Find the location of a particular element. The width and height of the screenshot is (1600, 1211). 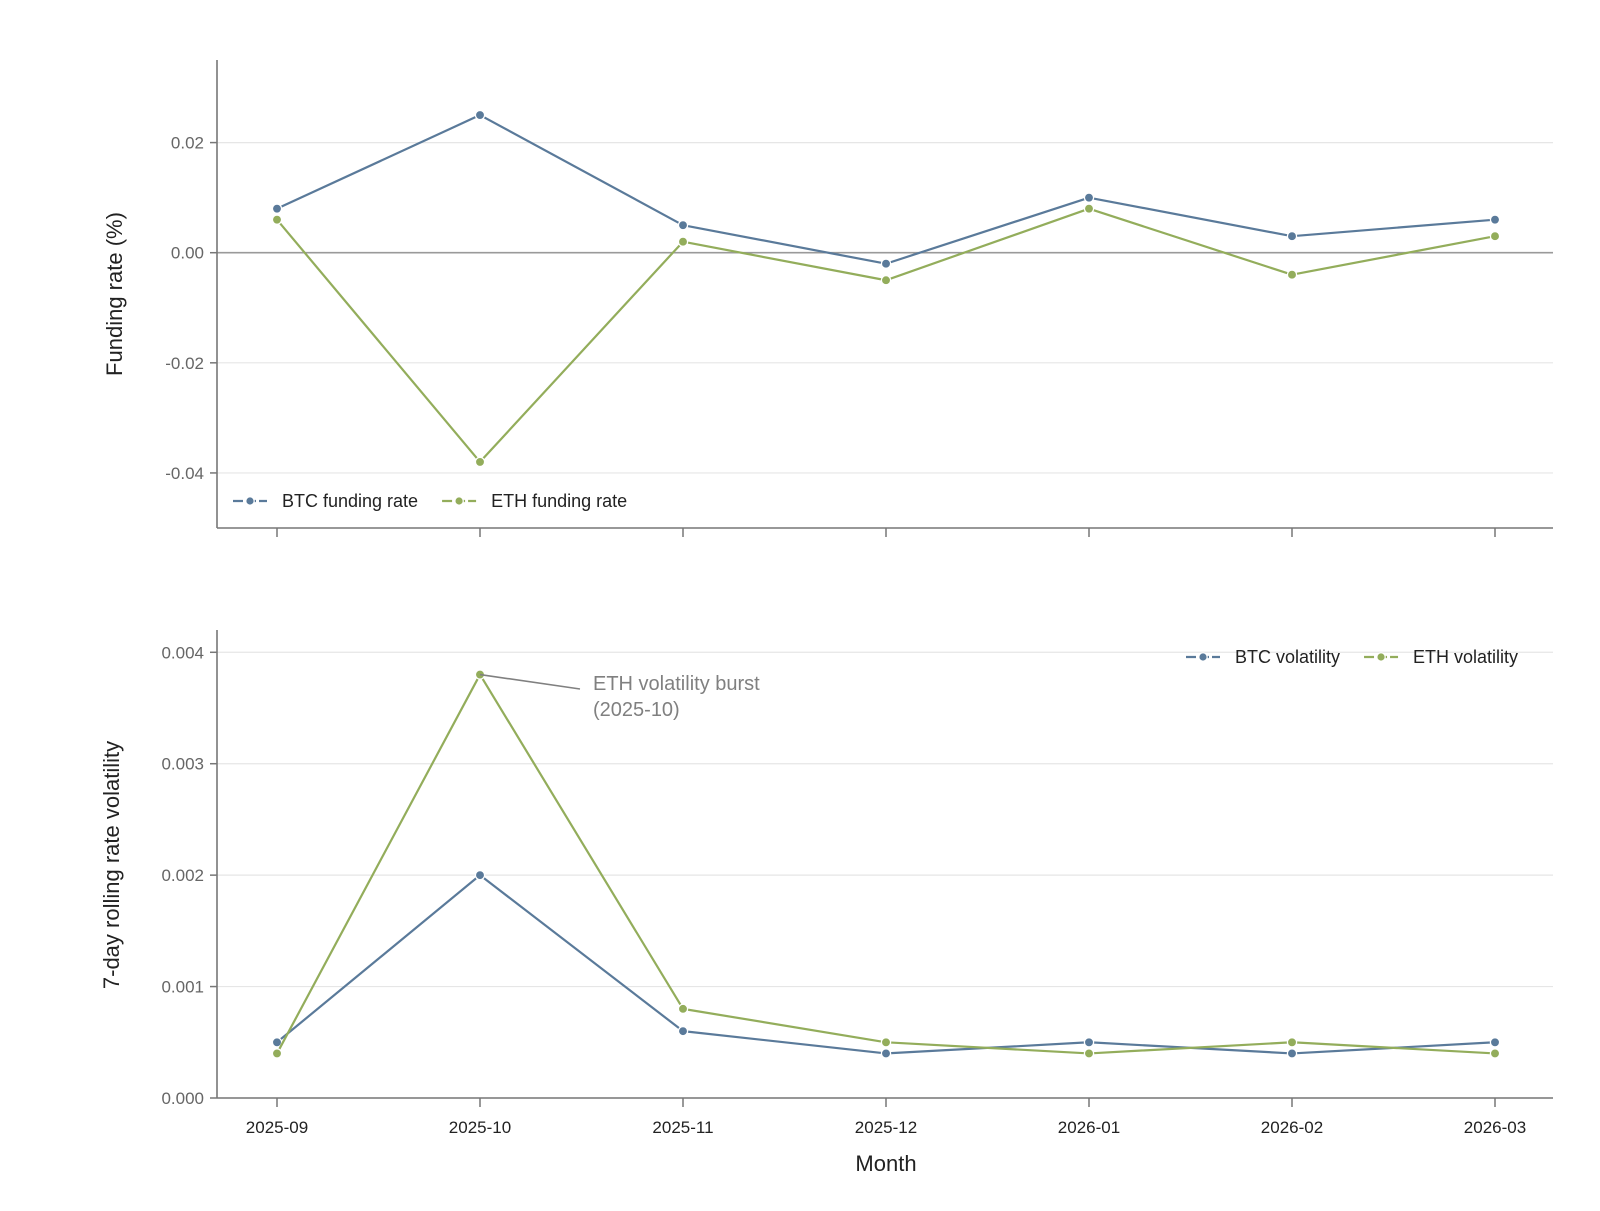

x-tick-label: 2025-11 is located at coordinates (682, 1127).